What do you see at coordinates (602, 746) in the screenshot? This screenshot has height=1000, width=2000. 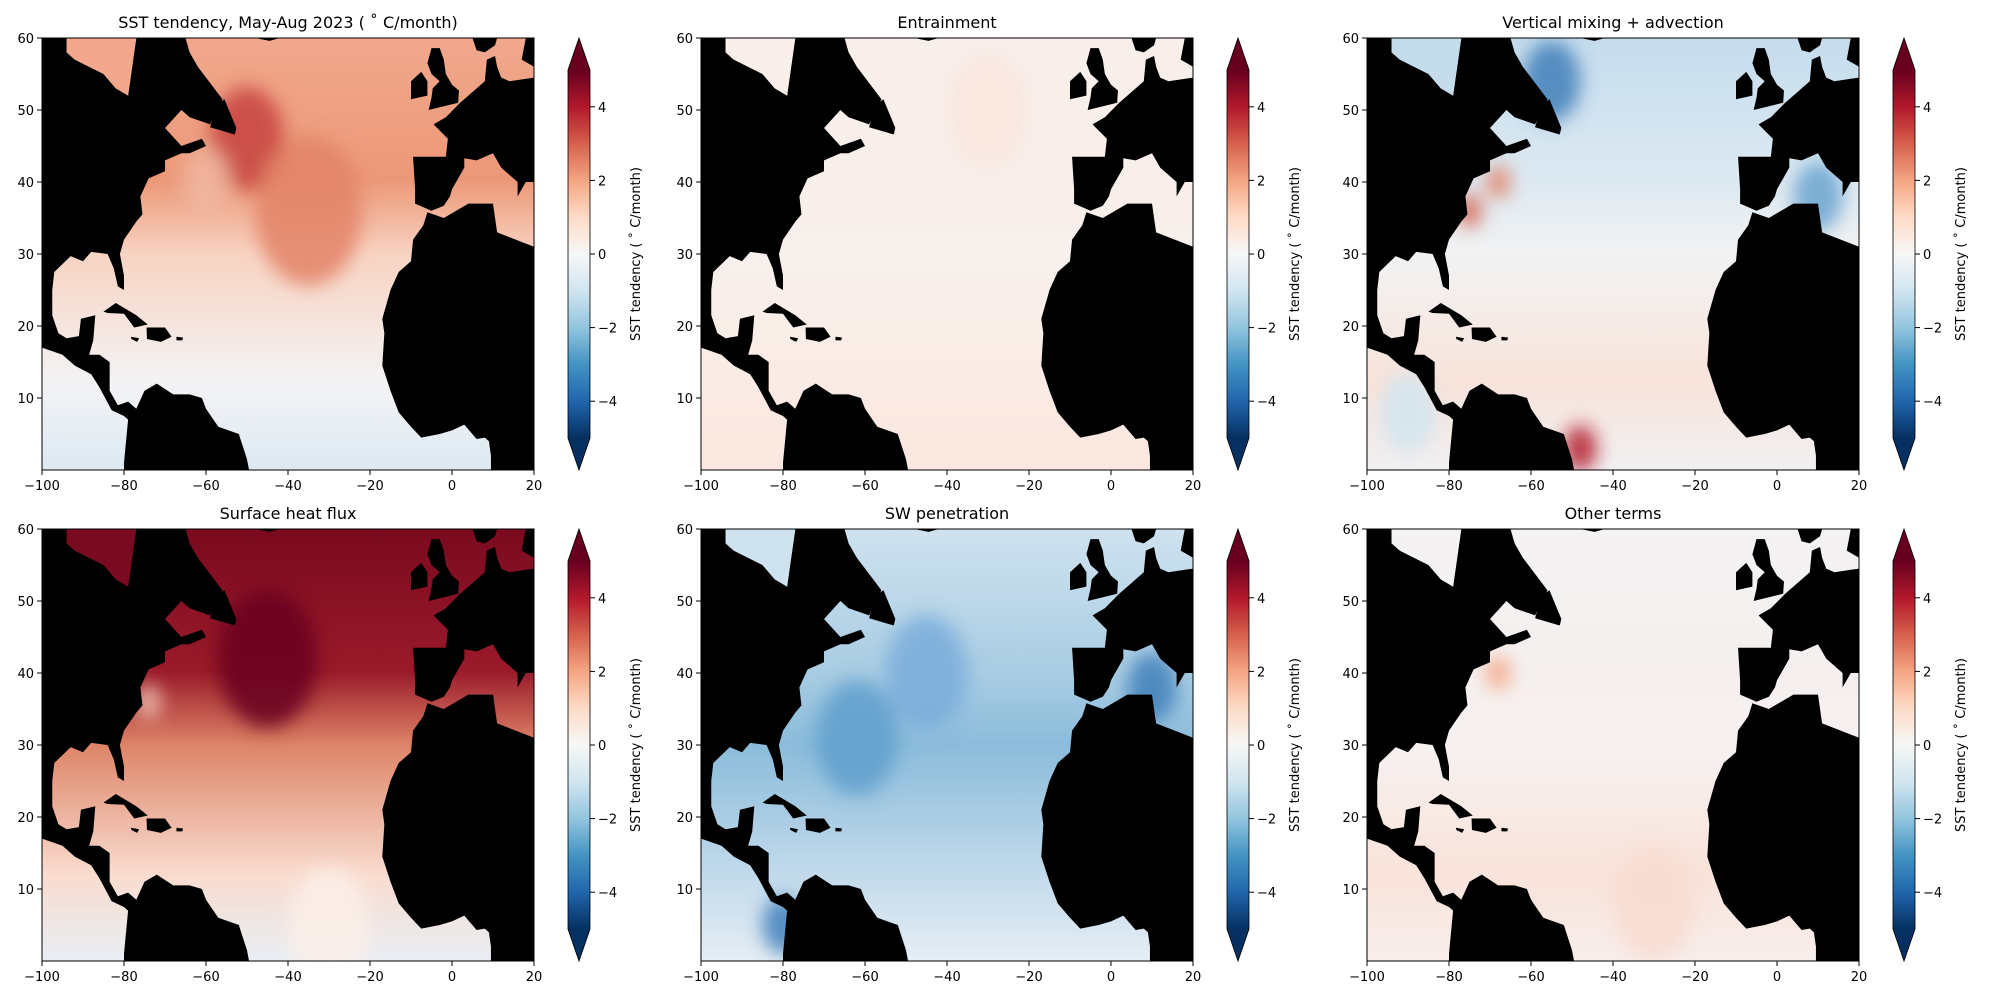 I see `colorbar-tick-label: 0` at bounding box center [602, 746].